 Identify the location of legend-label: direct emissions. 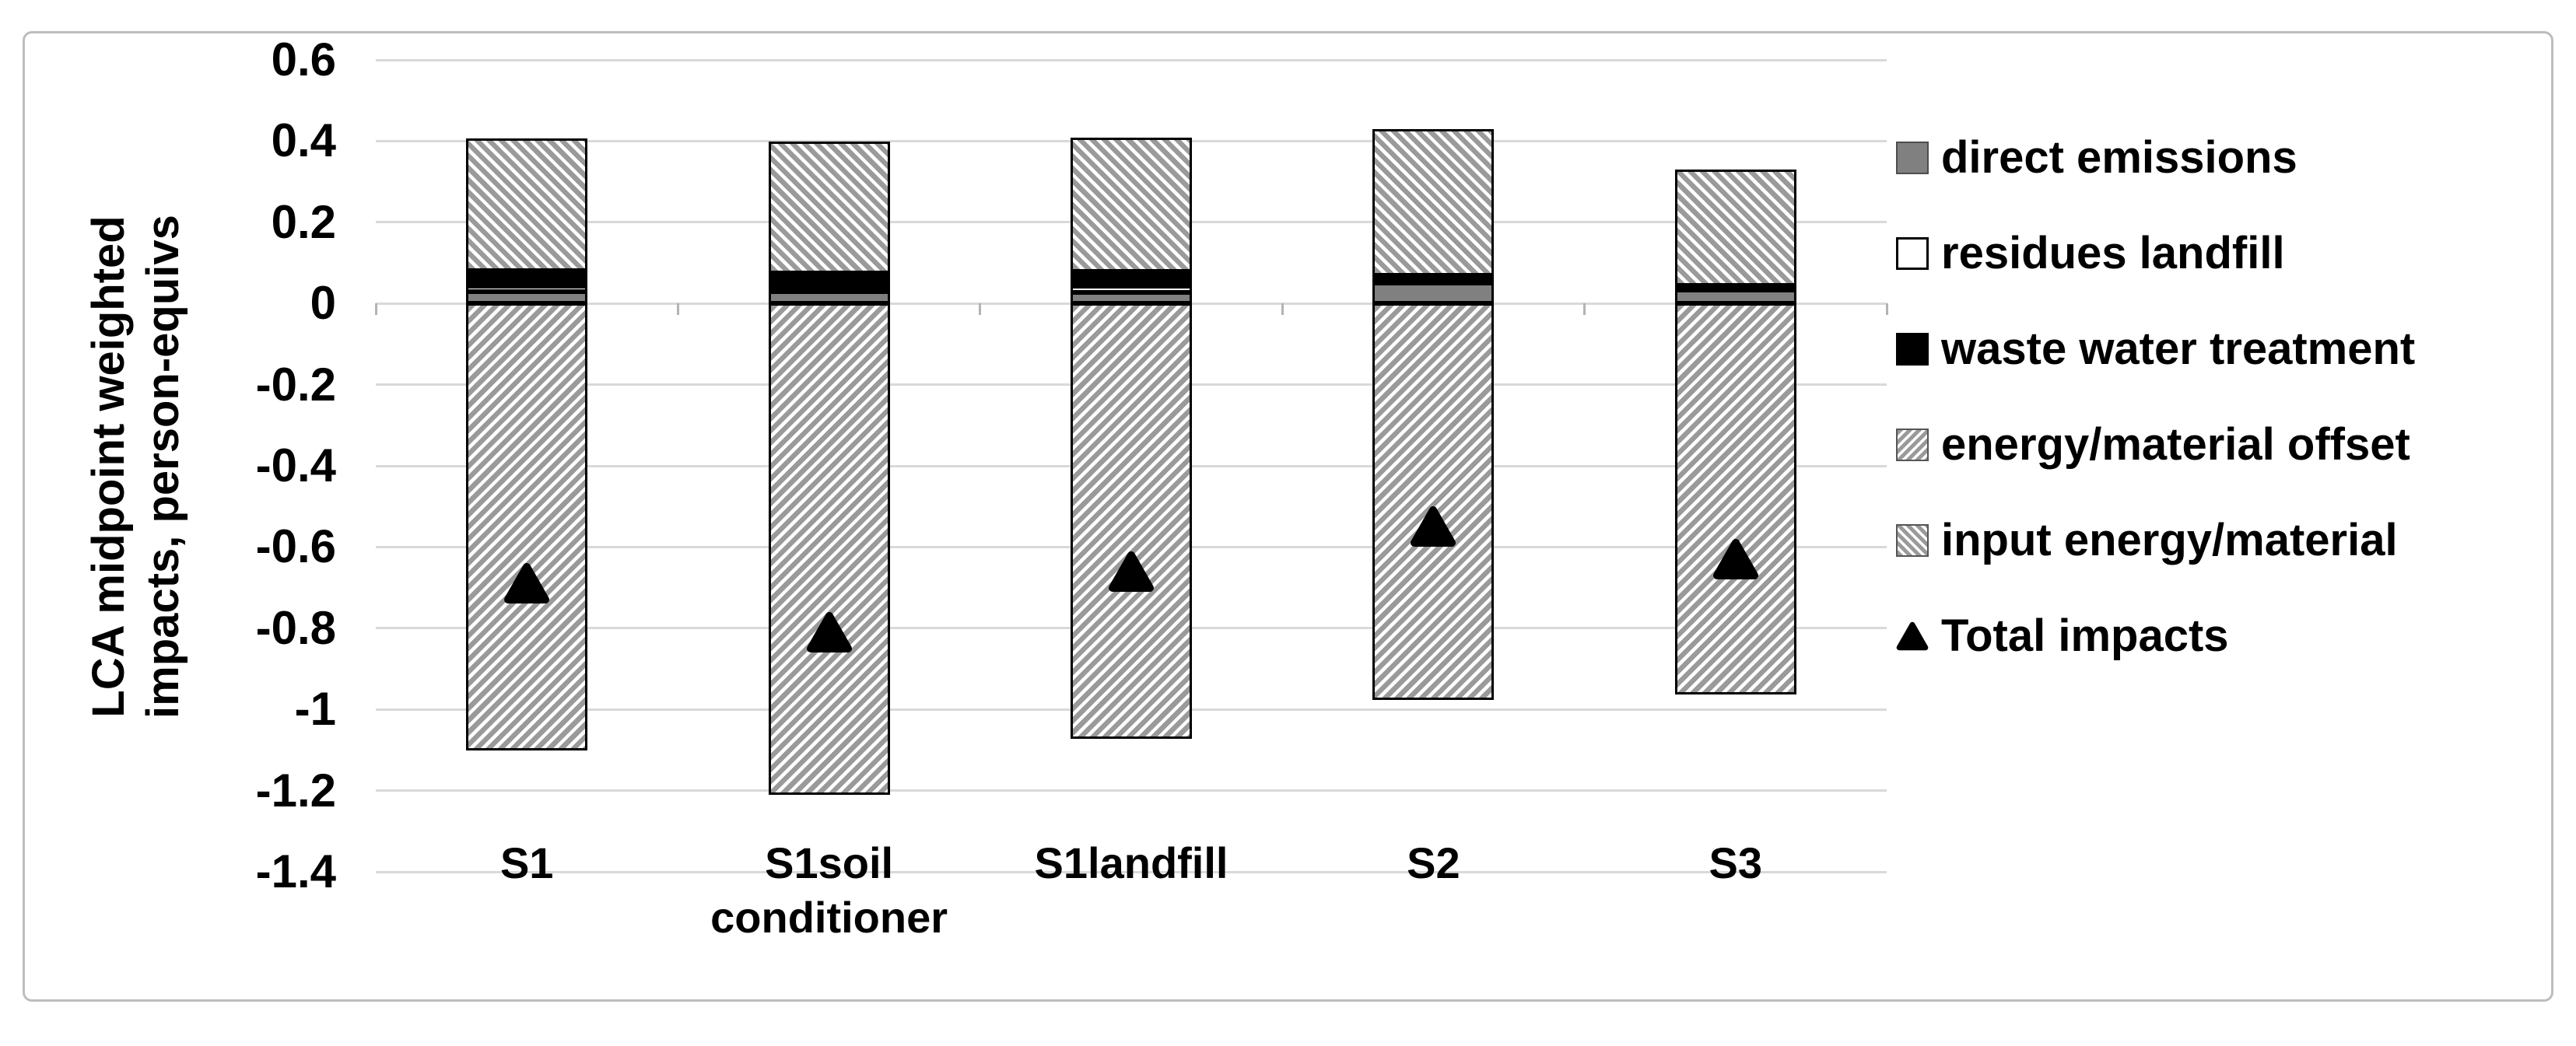
(2119, 157).